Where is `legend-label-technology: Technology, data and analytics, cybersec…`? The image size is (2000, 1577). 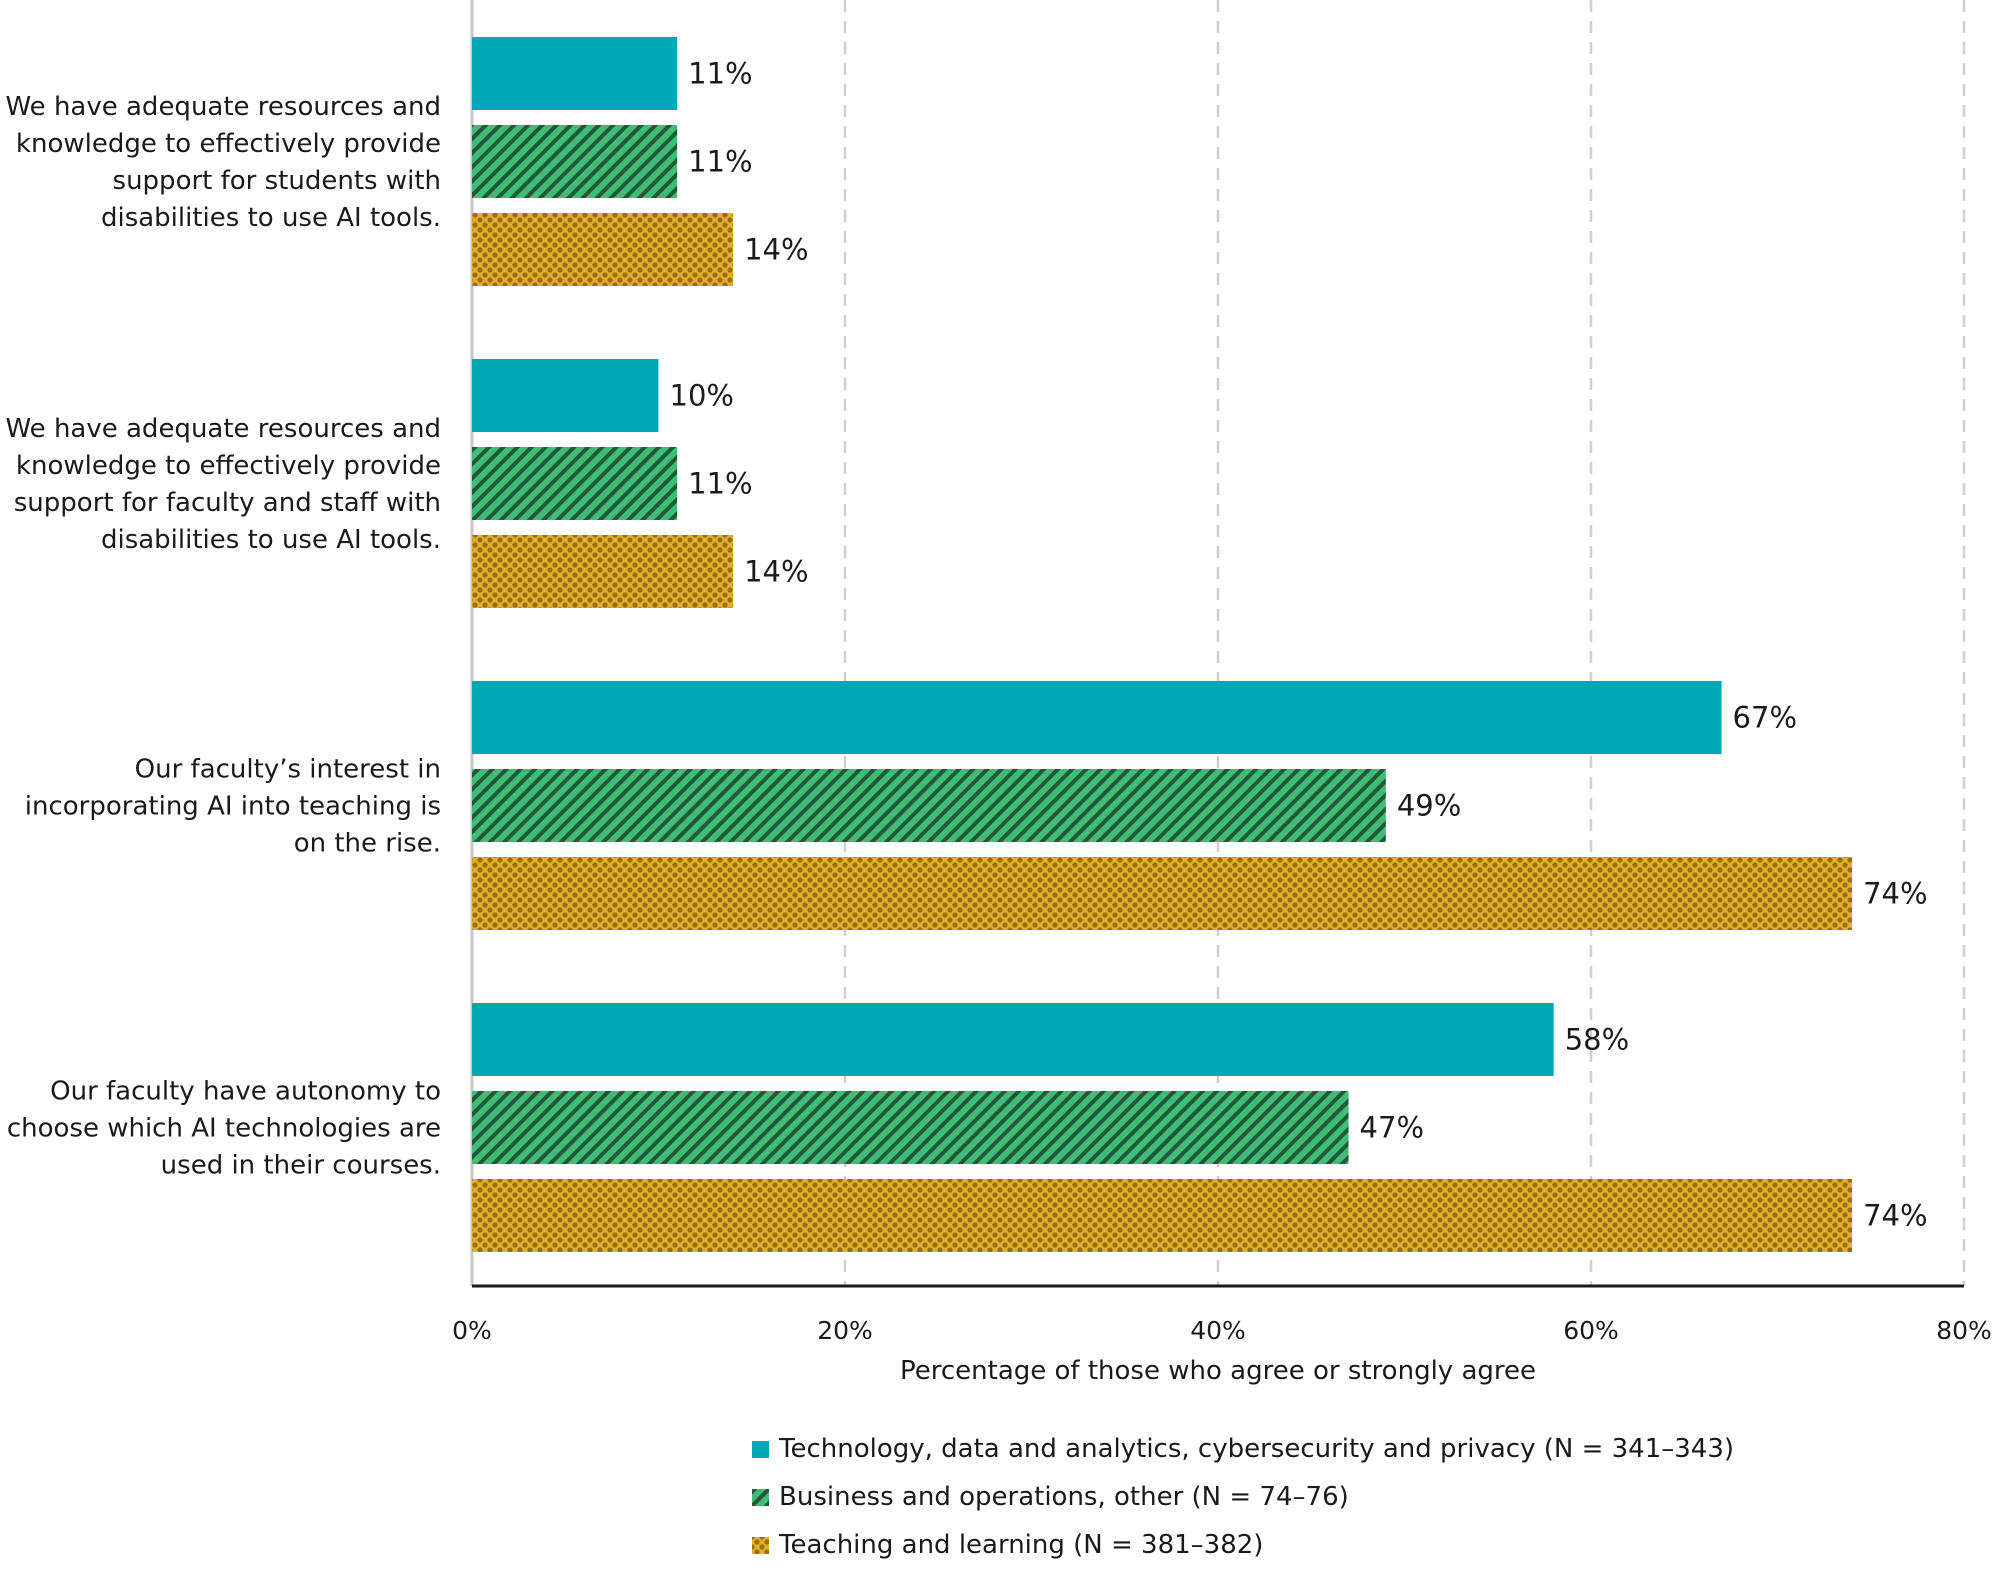 legend-label-technology: Technology, data and analytics, cybersec… is located at coordinates (1257, 1449).